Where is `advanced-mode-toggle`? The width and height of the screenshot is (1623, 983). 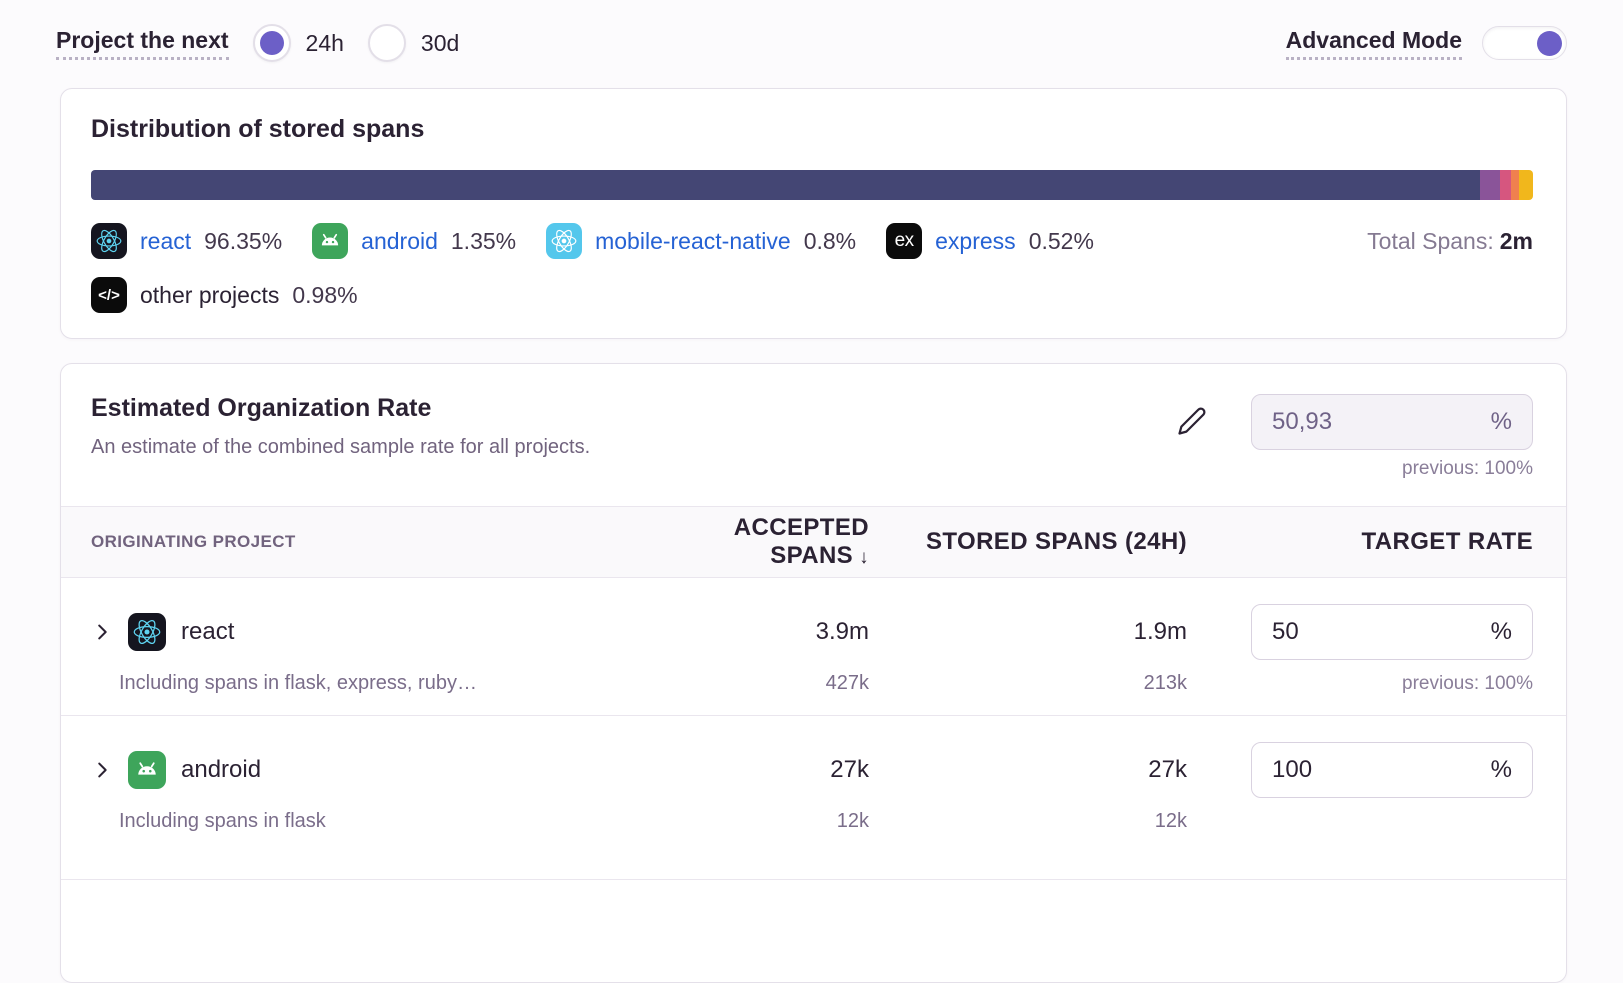
advanced-mode-toggle is located at coordinates (1524, 43).